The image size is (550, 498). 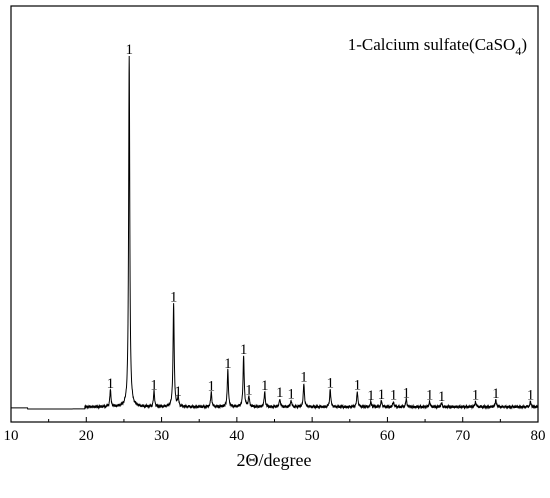 What do you see at coordinates (437, 46) in the screenshot?
I see `legend-label: 1-Calcium sulfate(CaSO4)` at bounding box center [437, 46].